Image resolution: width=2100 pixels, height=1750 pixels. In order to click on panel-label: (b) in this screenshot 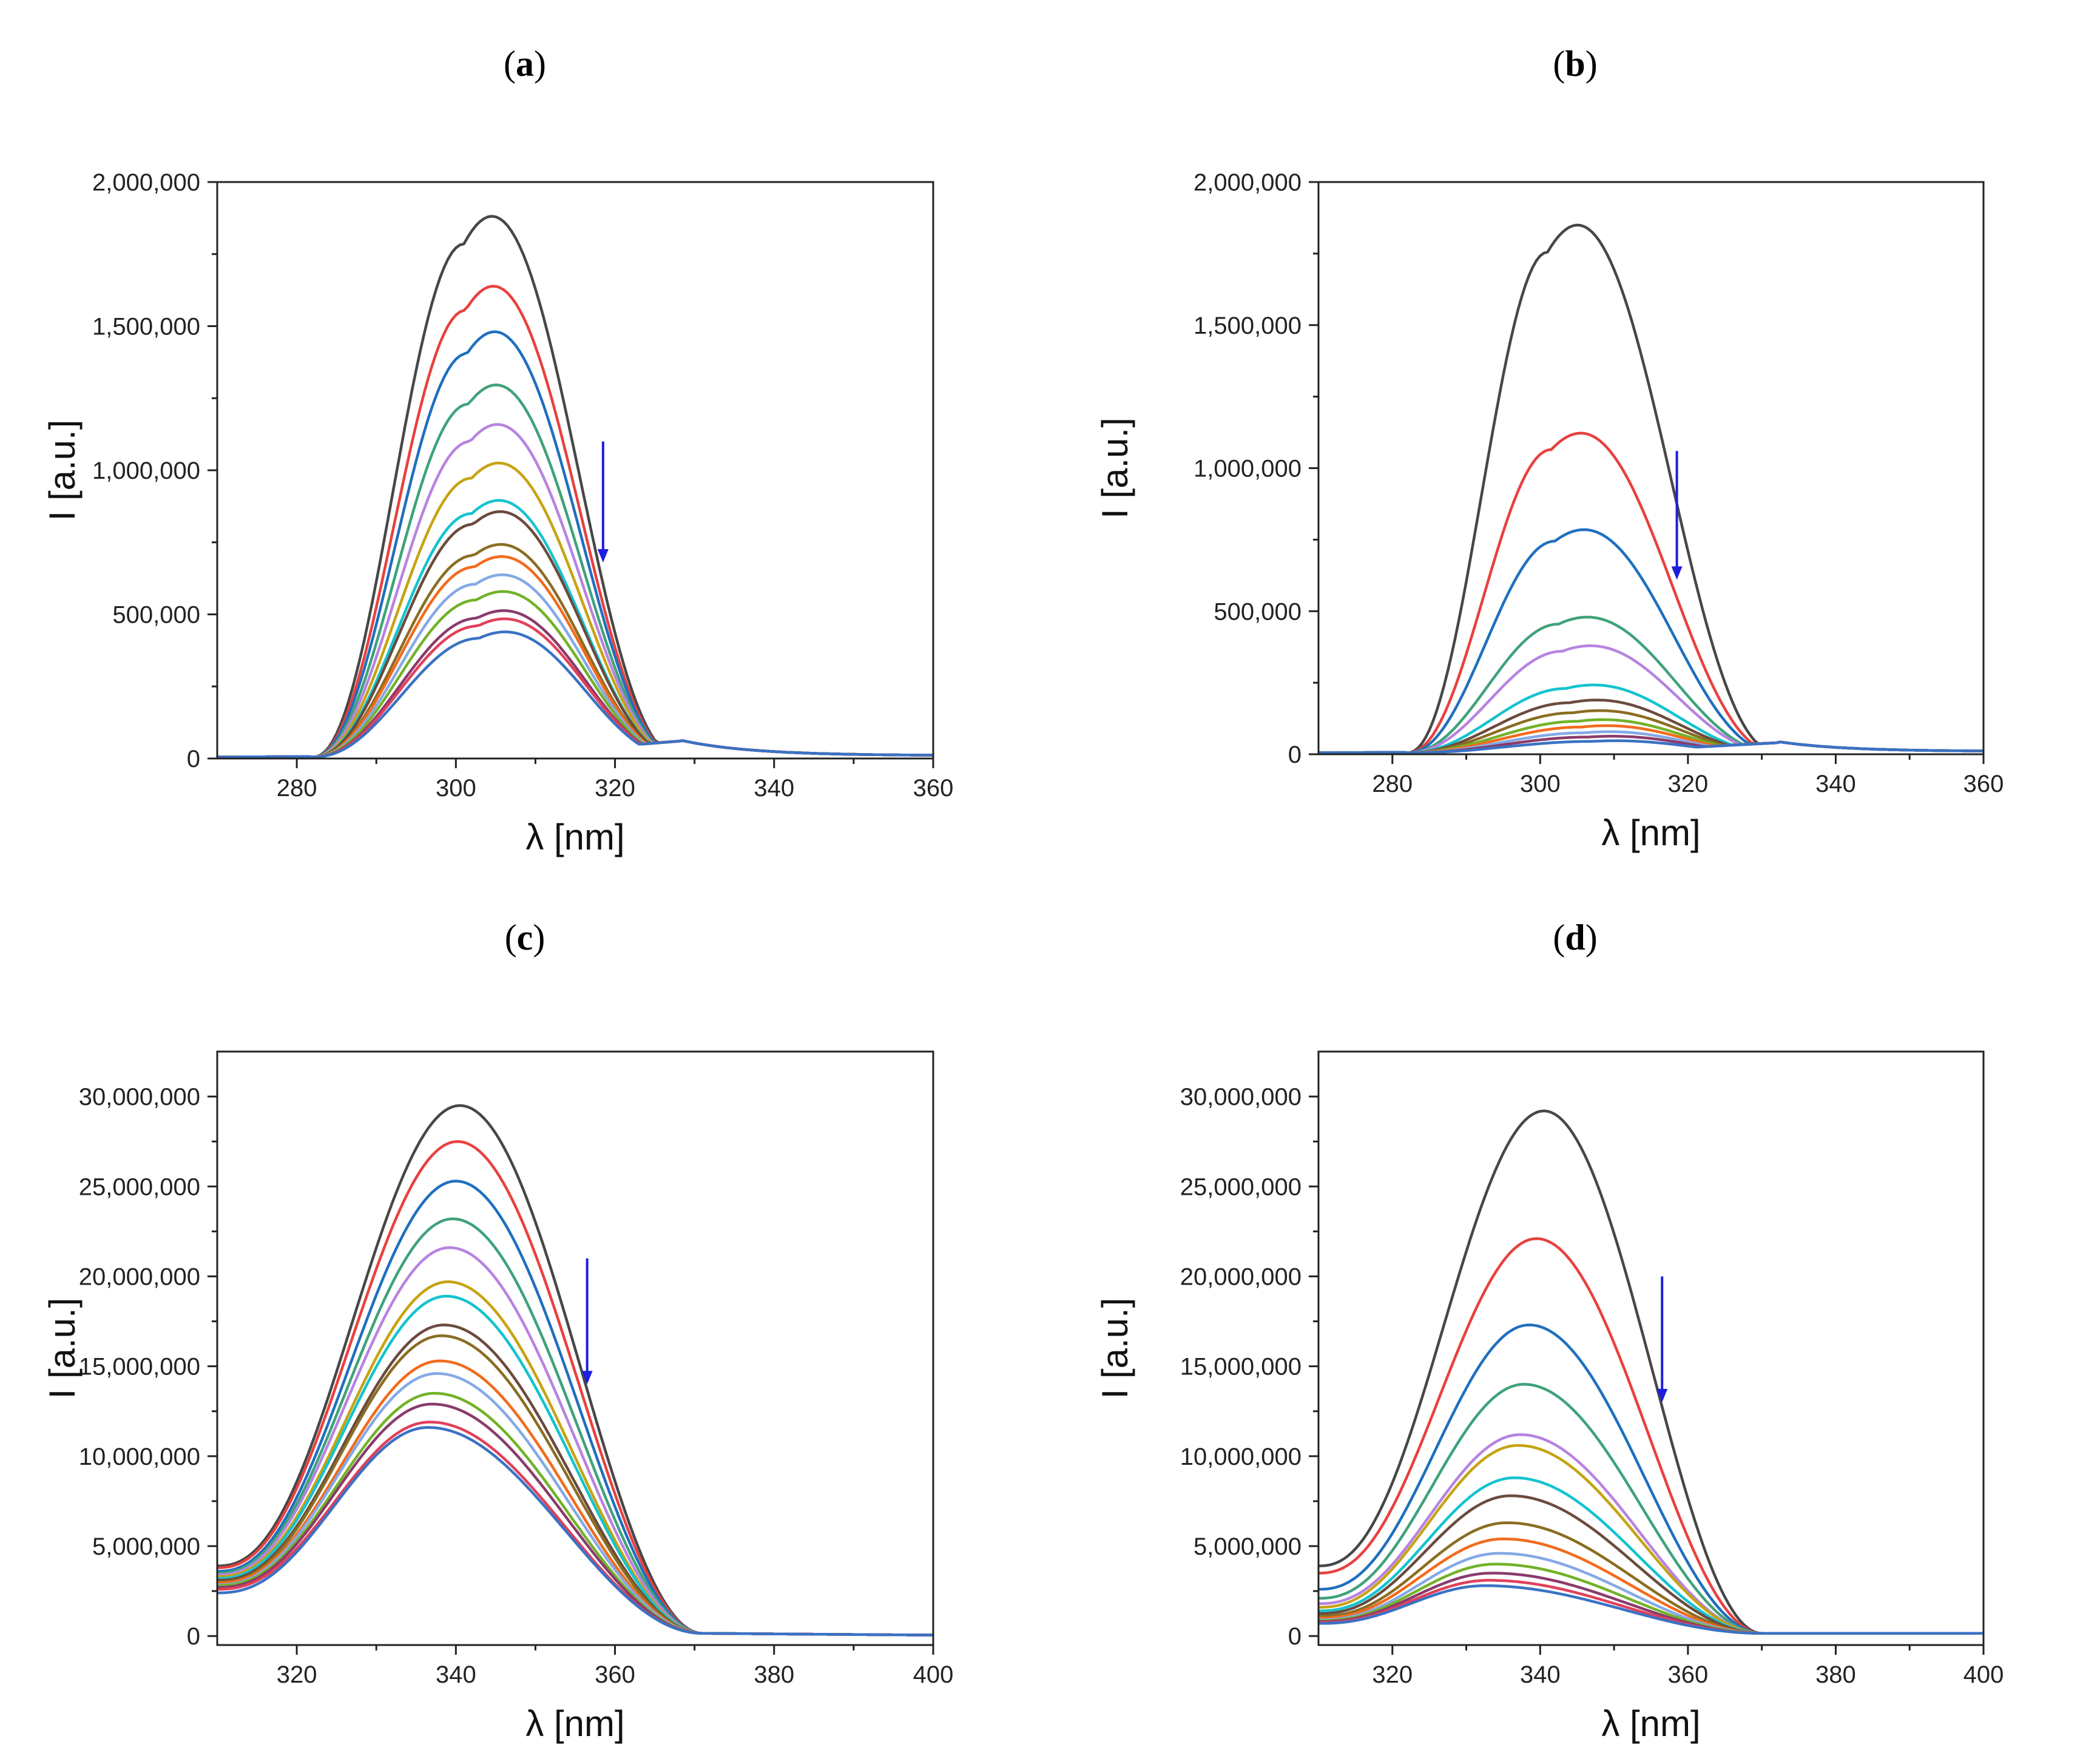, I will do `click(1575, 64)`.